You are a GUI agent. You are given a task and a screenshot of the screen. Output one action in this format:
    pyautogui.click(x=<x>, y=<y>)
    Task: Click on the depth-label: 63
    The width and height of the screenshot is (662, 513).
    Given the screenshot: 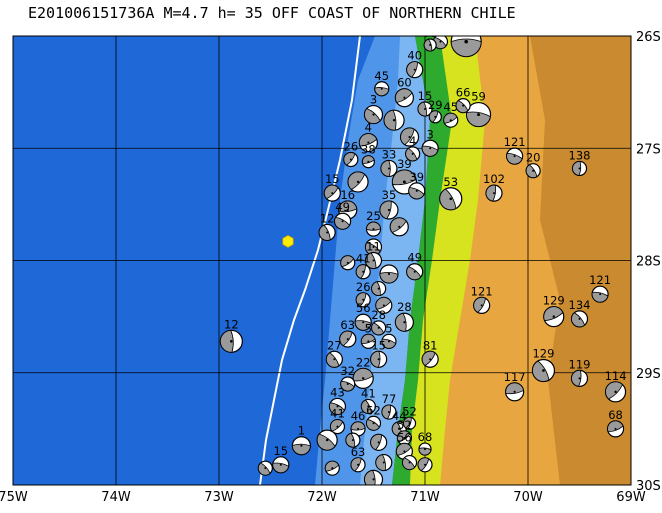 What is the action you would take?
    pyautogui.click(x=358, y=452)
    